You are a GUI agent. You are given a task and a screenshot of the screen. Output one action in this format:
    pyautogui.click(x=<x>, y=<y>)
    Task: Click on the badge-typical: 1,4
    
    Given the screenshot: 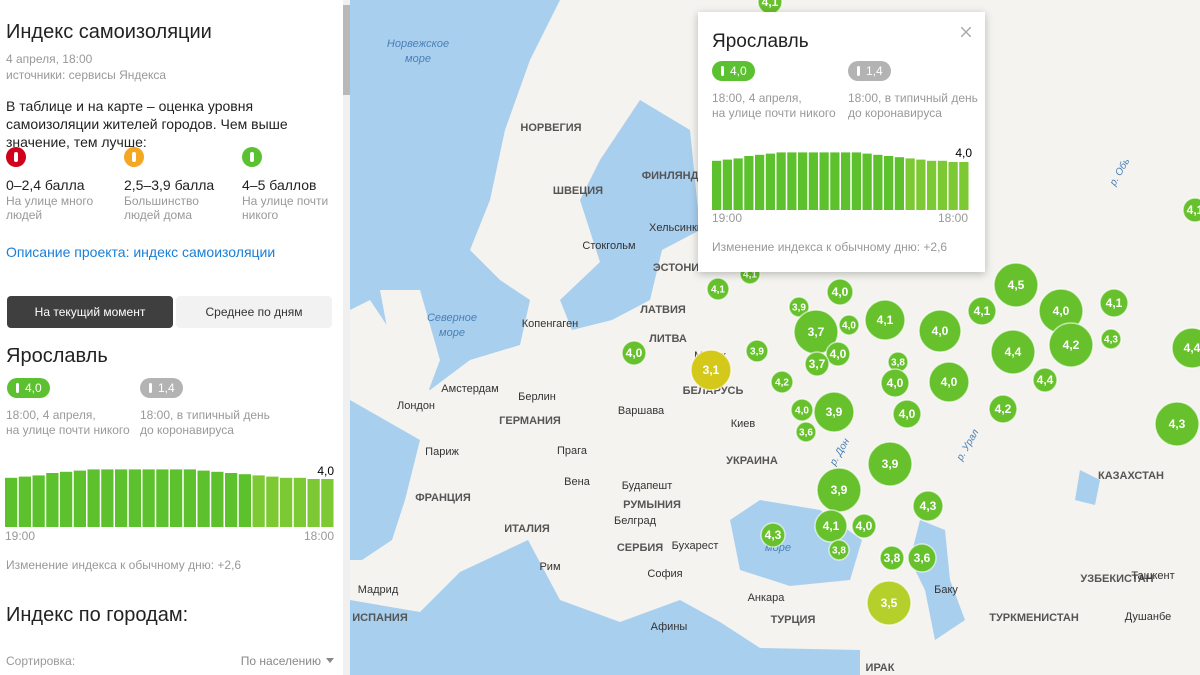 What is the action you would take?
    pyautogui.click(x=161, y=388)
    